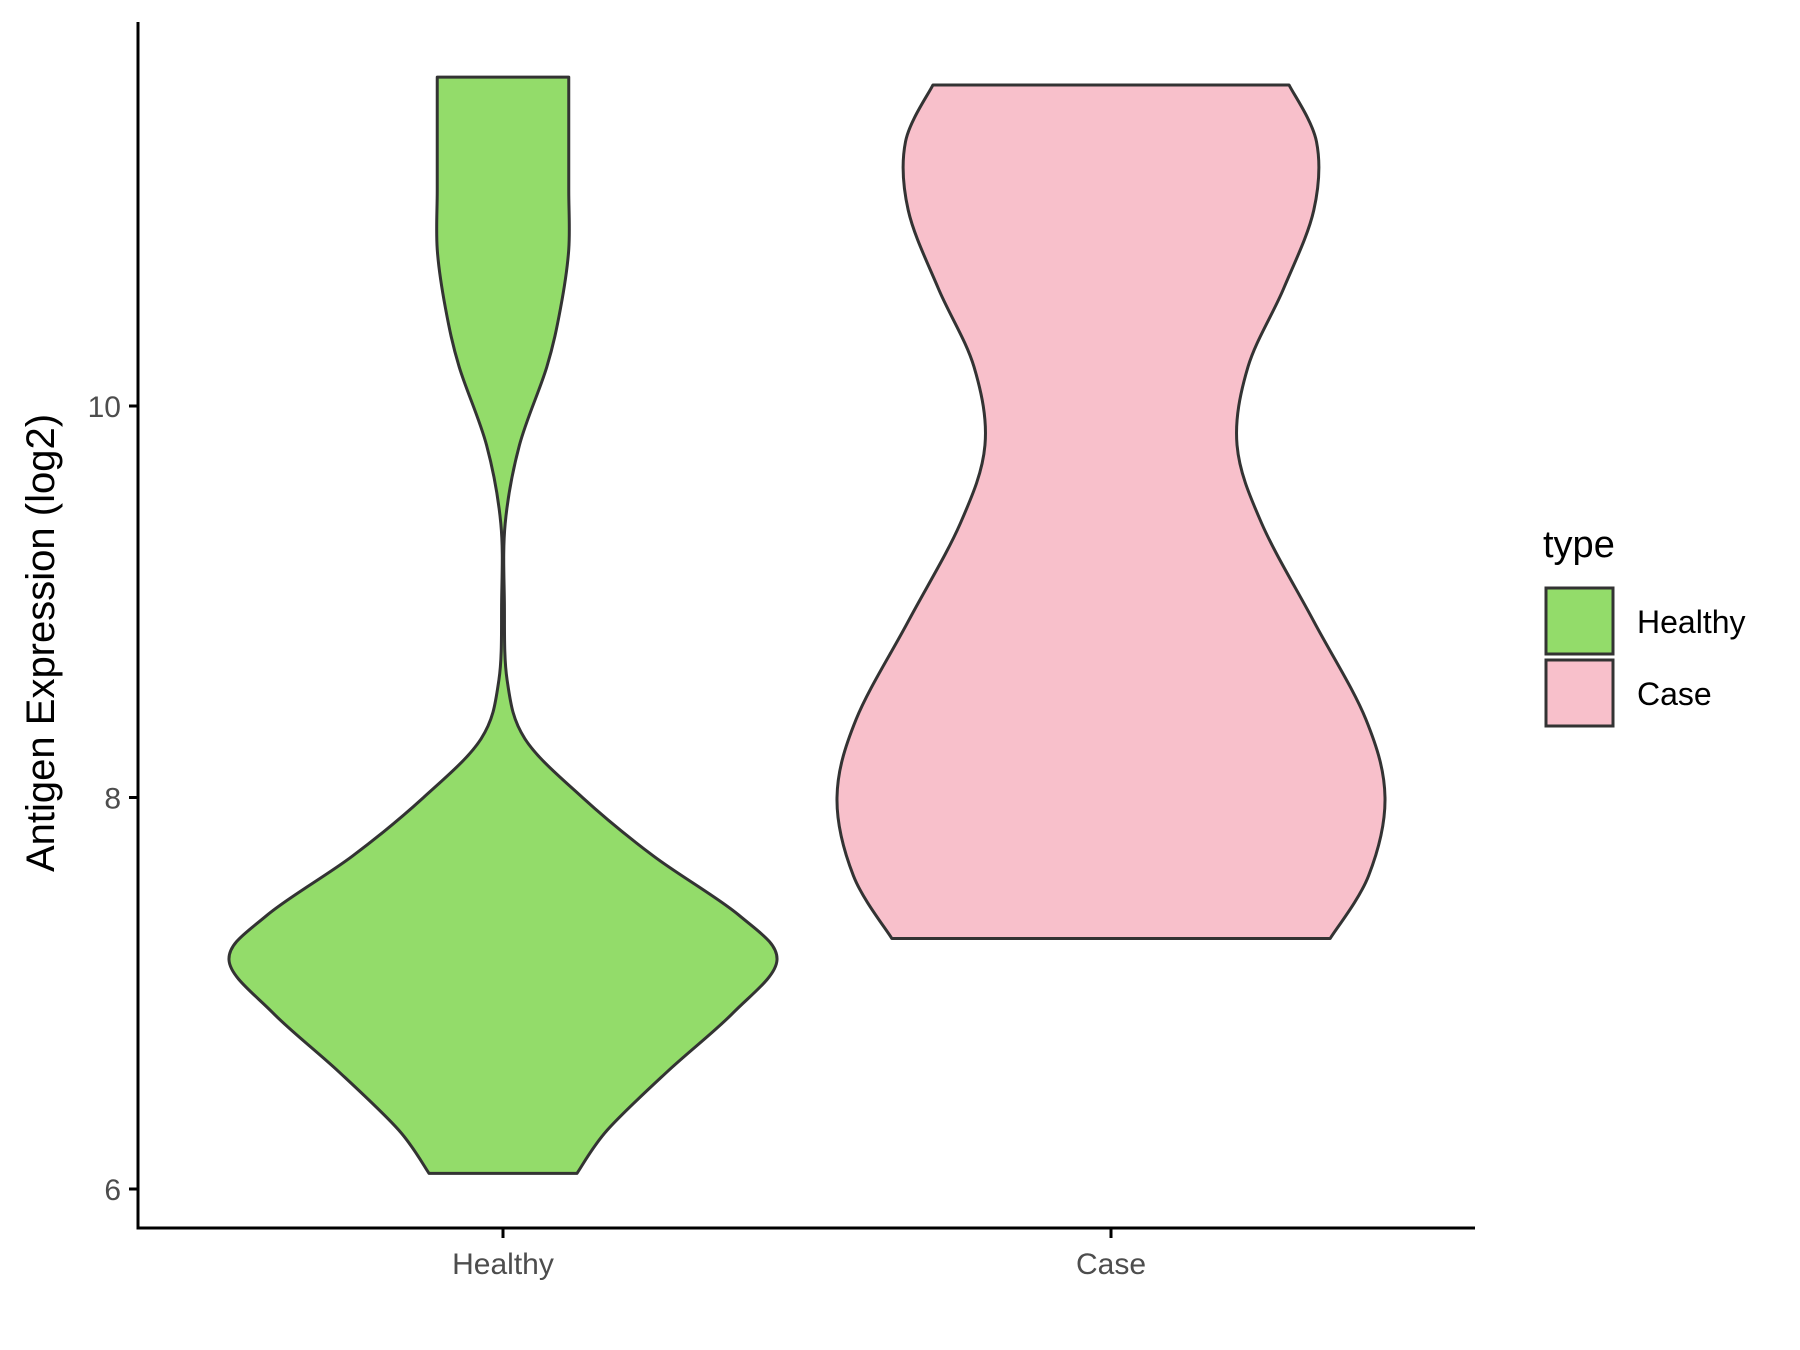 Image resolution: width=1800 pixels, height=1350 pixels. What do you see at coordinates (1674, 694) in the screenshot?
I see `legend-label-case: Case` at bounding box center [1674, 694].